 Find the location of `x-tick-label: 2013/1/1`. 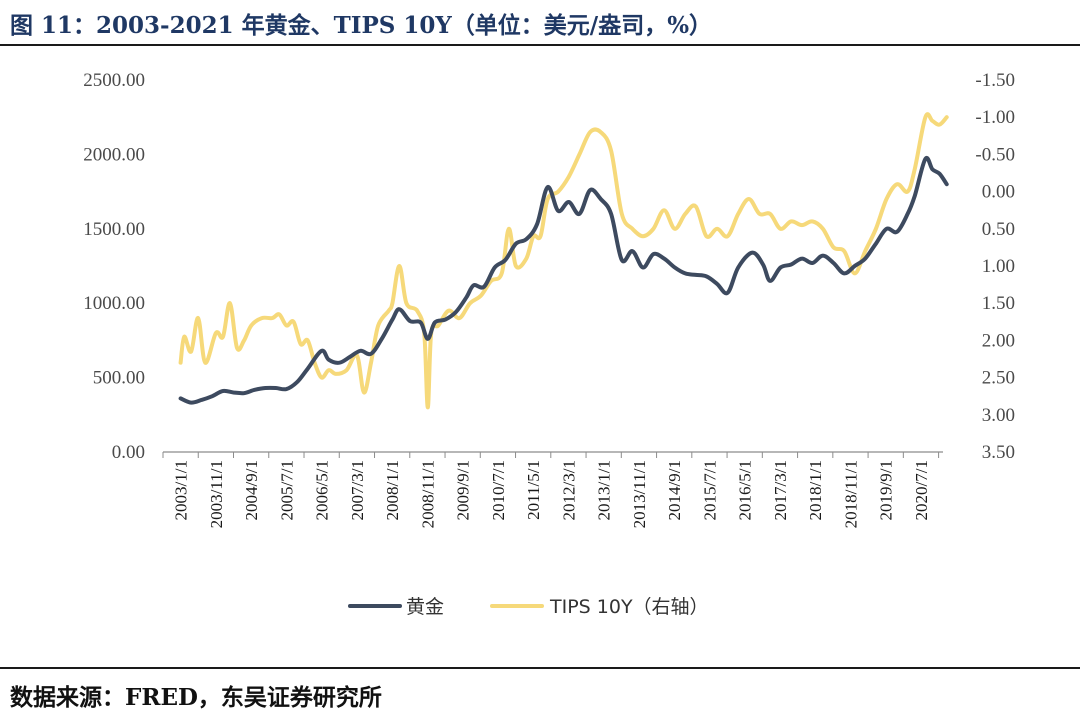

x-tick-label: 2013/1/1 is located at coordinates (604, 490).